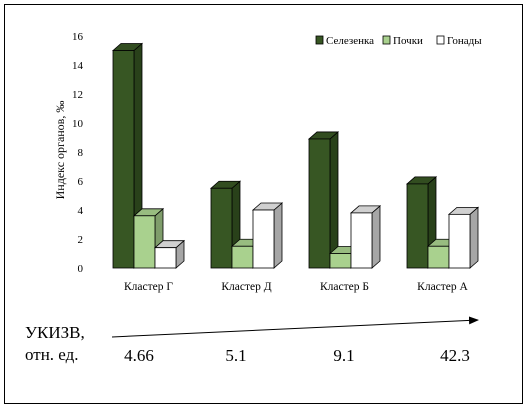 The width and height of the screenshot is (530, 413). What do you see at coordinates (81, 240) in the screenshot?
I see `y-tick-label-2: 2` at bounding box center [81, 240].